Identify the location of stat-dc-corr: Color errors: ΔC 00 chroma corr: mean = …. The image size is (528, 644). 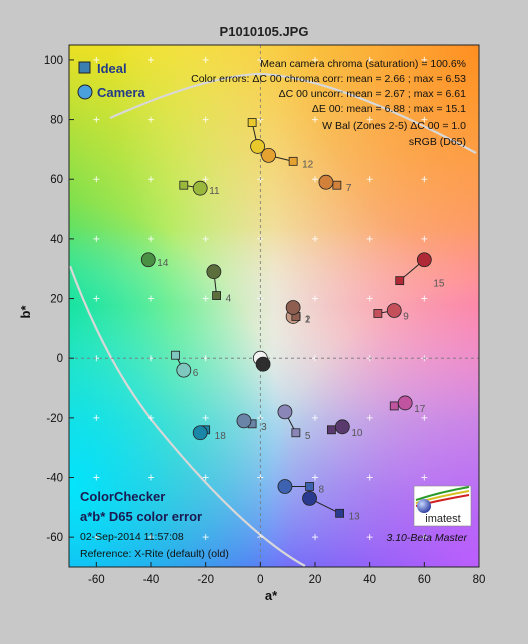
(328, 79).